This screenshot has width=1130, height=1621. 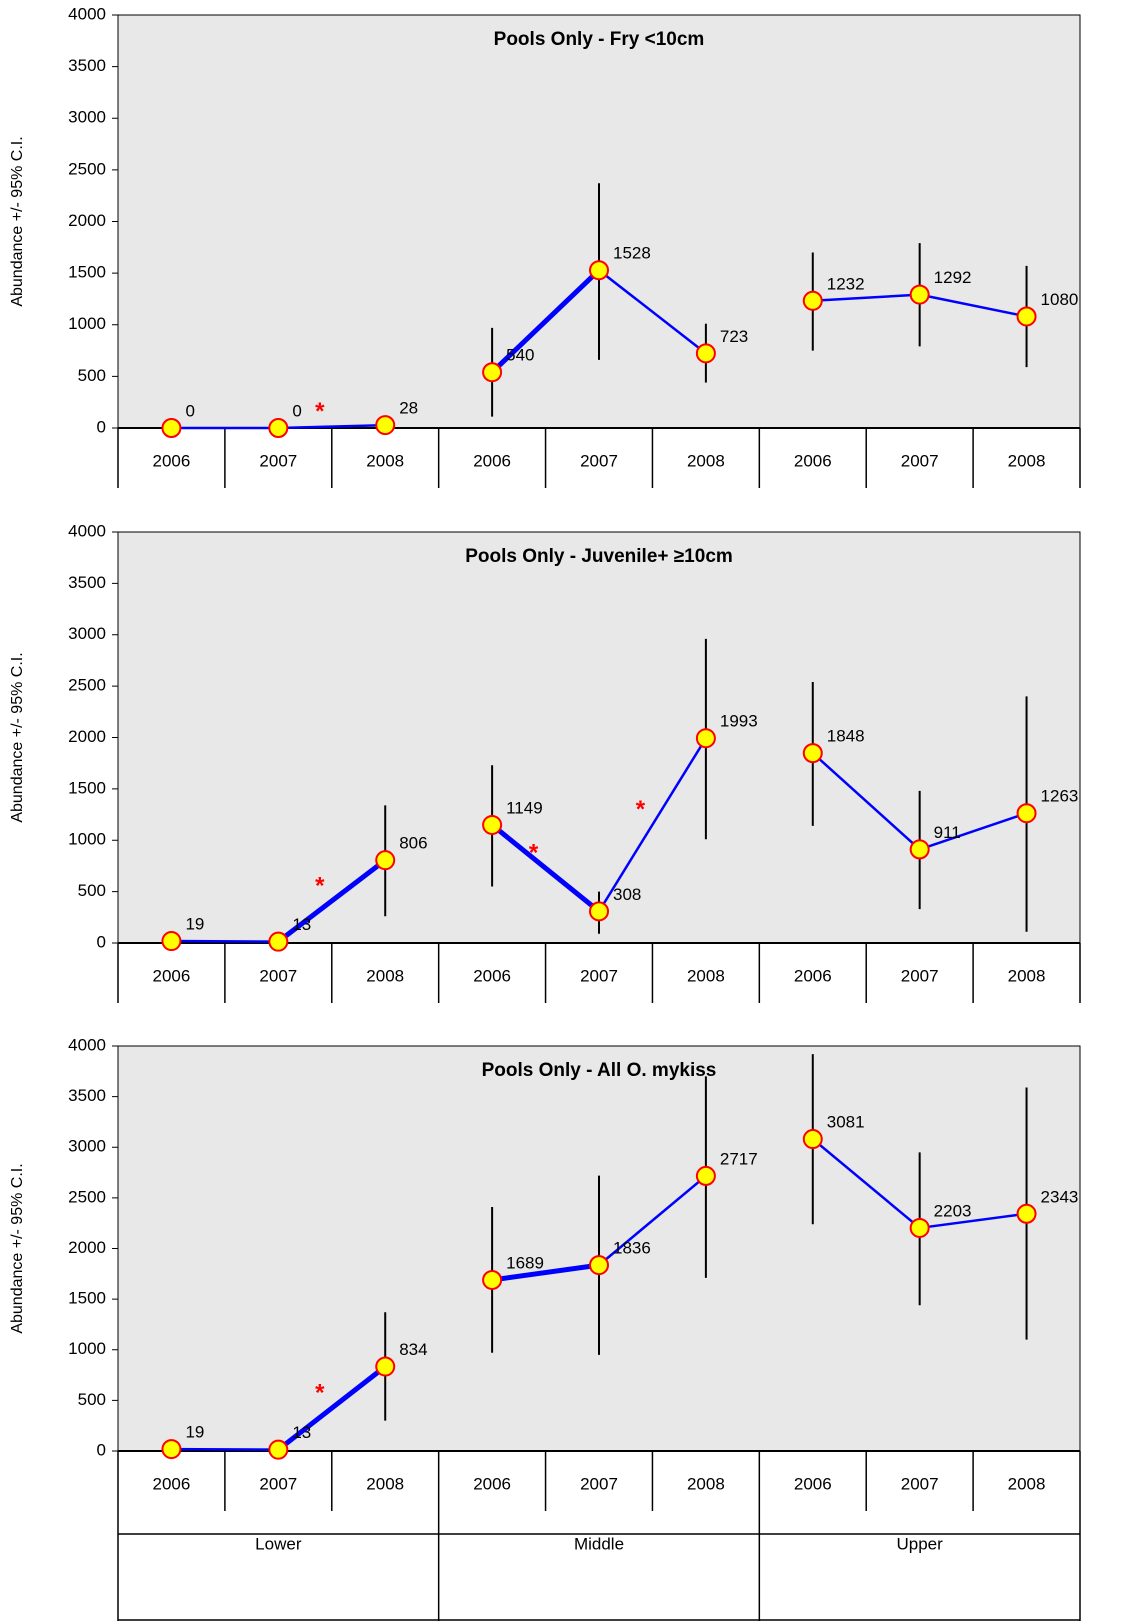 I want to click on data-label: 308, so click(x=627, y=894).